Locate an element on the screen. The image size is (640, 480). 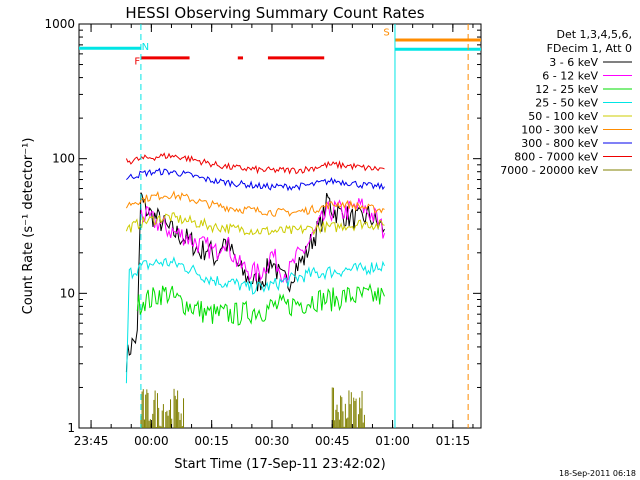
flag-annotation: F is located at coordinates (137, 62).